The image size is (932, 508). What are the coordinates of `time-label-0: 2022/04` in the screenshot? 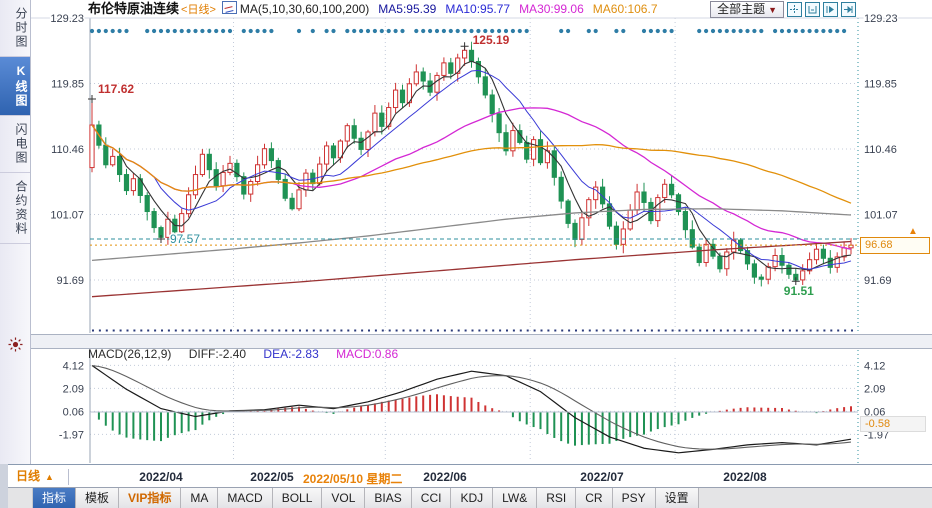 It's located at (161, 477).